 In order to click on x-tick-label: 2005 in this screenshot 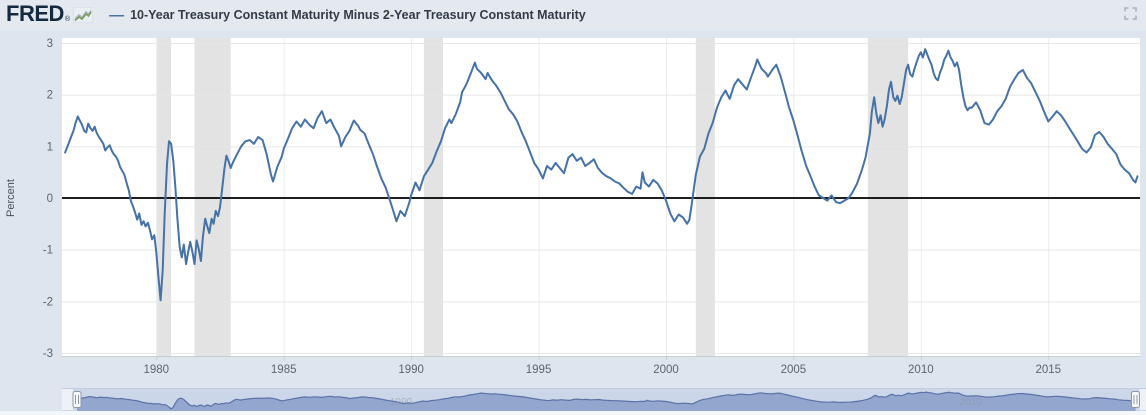, I will do `click(794, 370)`.